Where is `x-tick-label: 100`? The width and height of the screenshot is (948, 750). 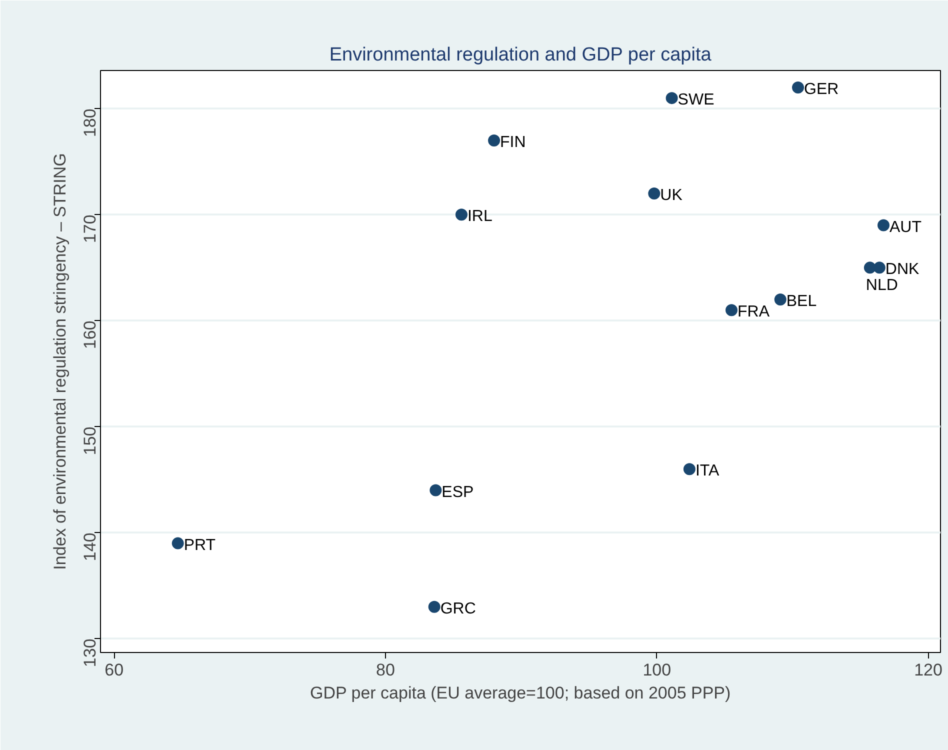
x-tick-label: 100 is located at coordinates (657, 670).